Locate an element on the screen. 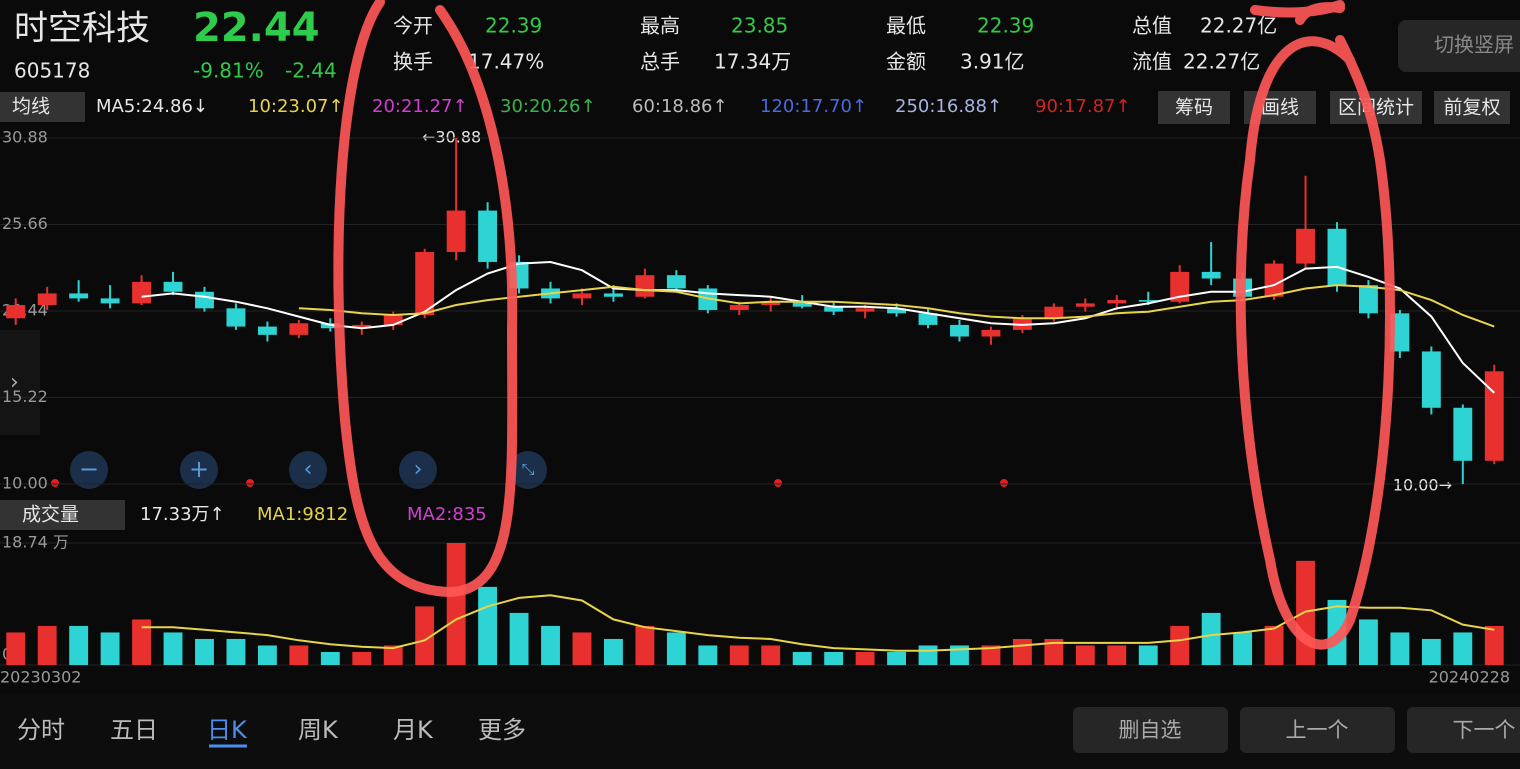  bottom-button-label: 上一个 is located at coordinates (1317, 730).